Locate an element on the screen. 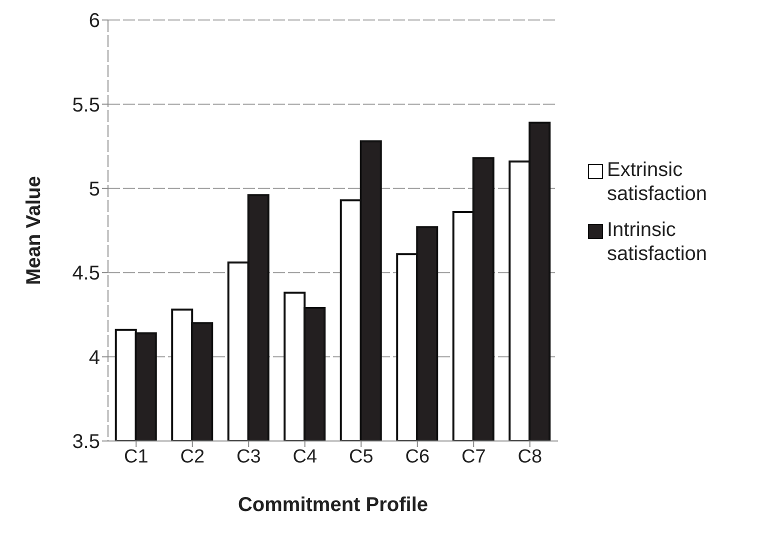  x-tick-label: C4 is located at coordinates (305, 457).